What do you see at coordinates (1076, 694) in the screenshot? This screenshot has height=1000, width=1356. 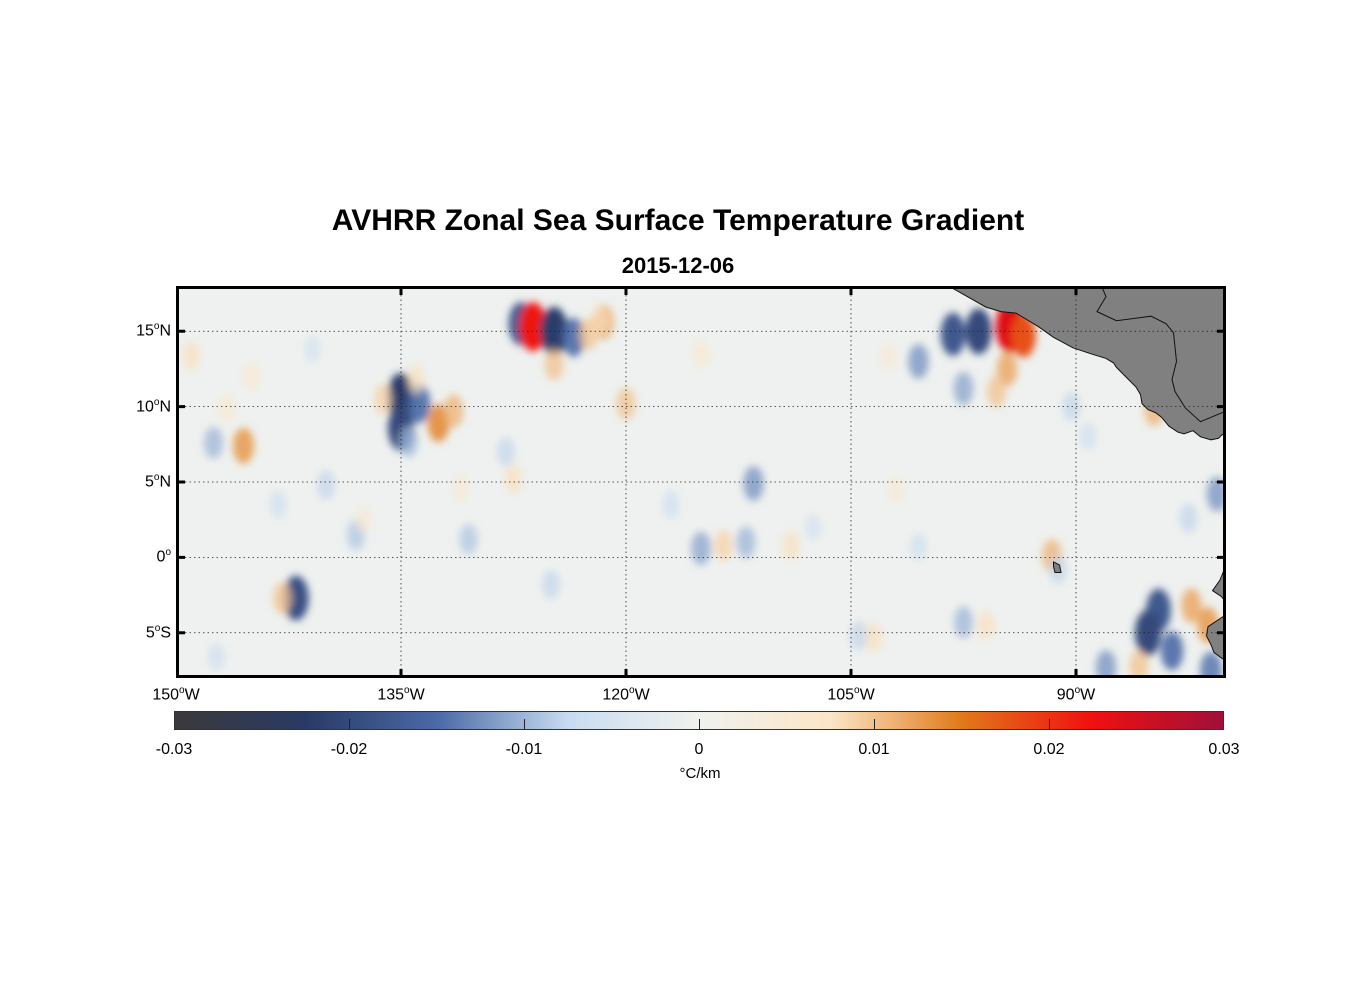 I see `longitude-label: 90oW` at bounding box center [1076, 694].